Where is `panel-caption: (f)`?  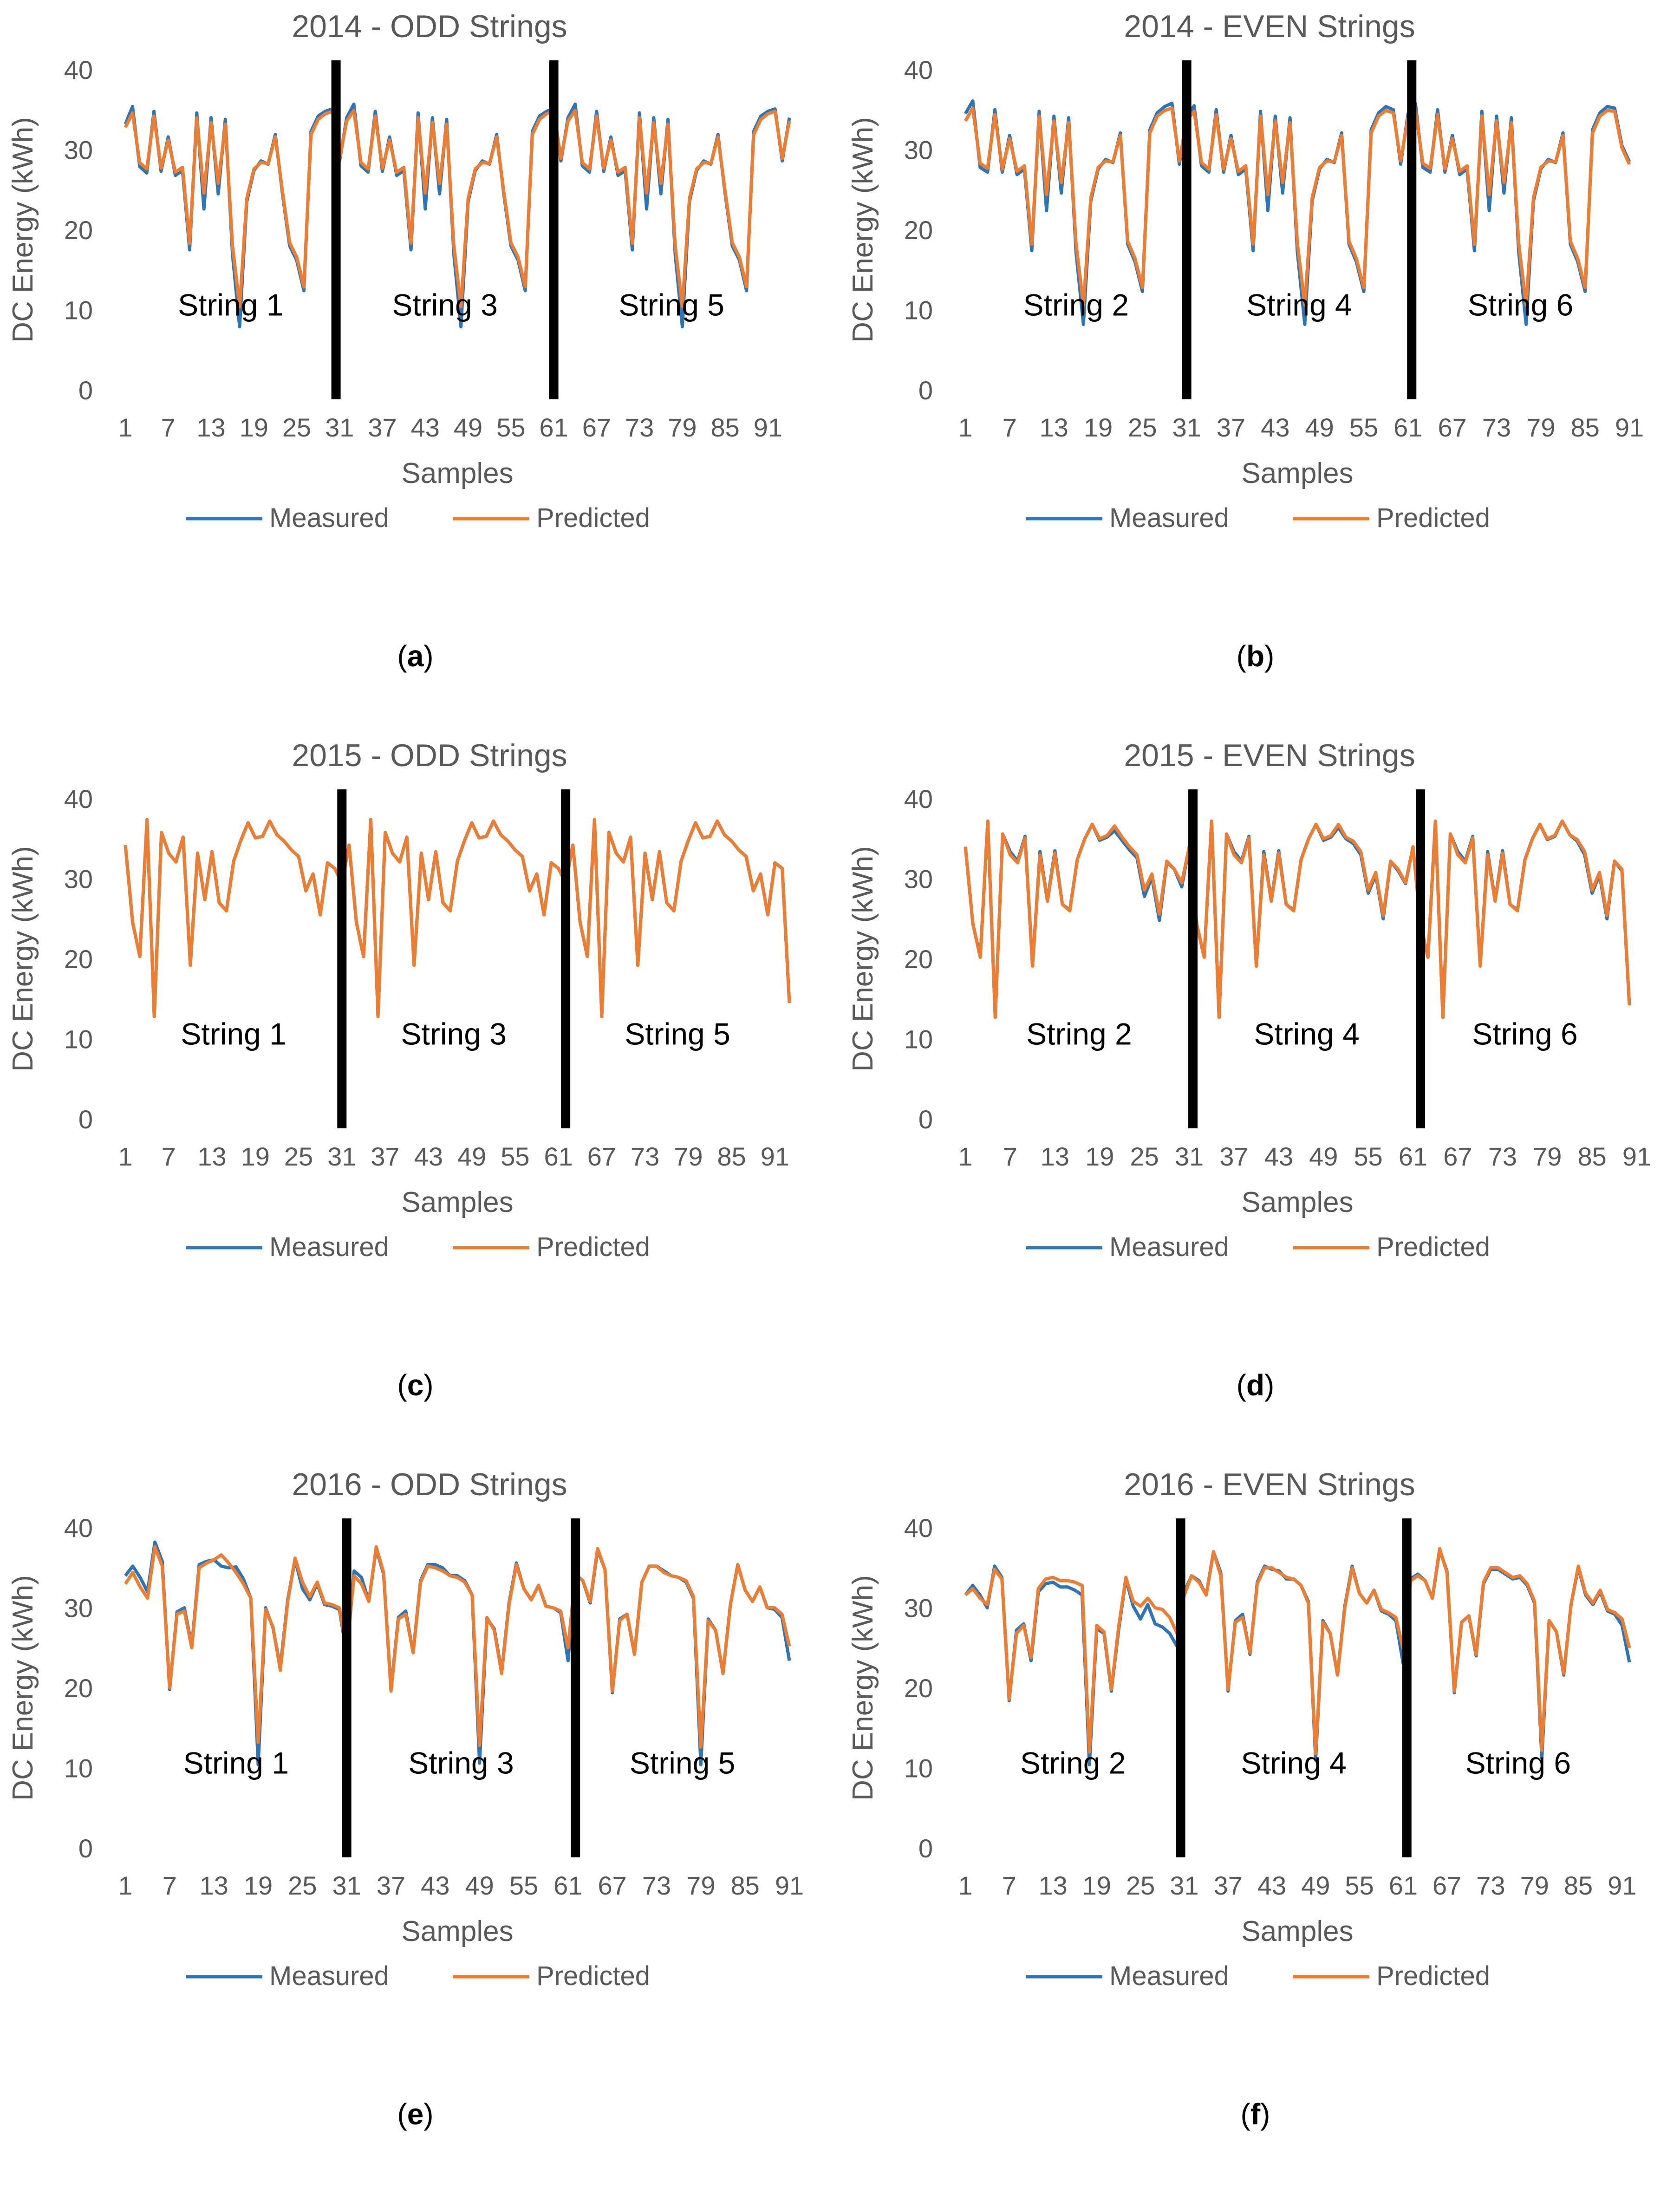 panel-caption: (f) is located at coordinates (1255, 2114).